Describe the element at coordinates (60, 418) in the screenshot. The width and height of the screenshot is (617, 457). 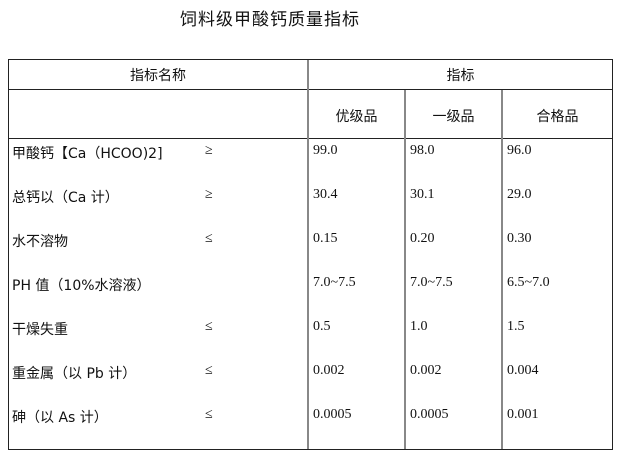
I see `indicator-name: 砷（以 As 计）` at that location.